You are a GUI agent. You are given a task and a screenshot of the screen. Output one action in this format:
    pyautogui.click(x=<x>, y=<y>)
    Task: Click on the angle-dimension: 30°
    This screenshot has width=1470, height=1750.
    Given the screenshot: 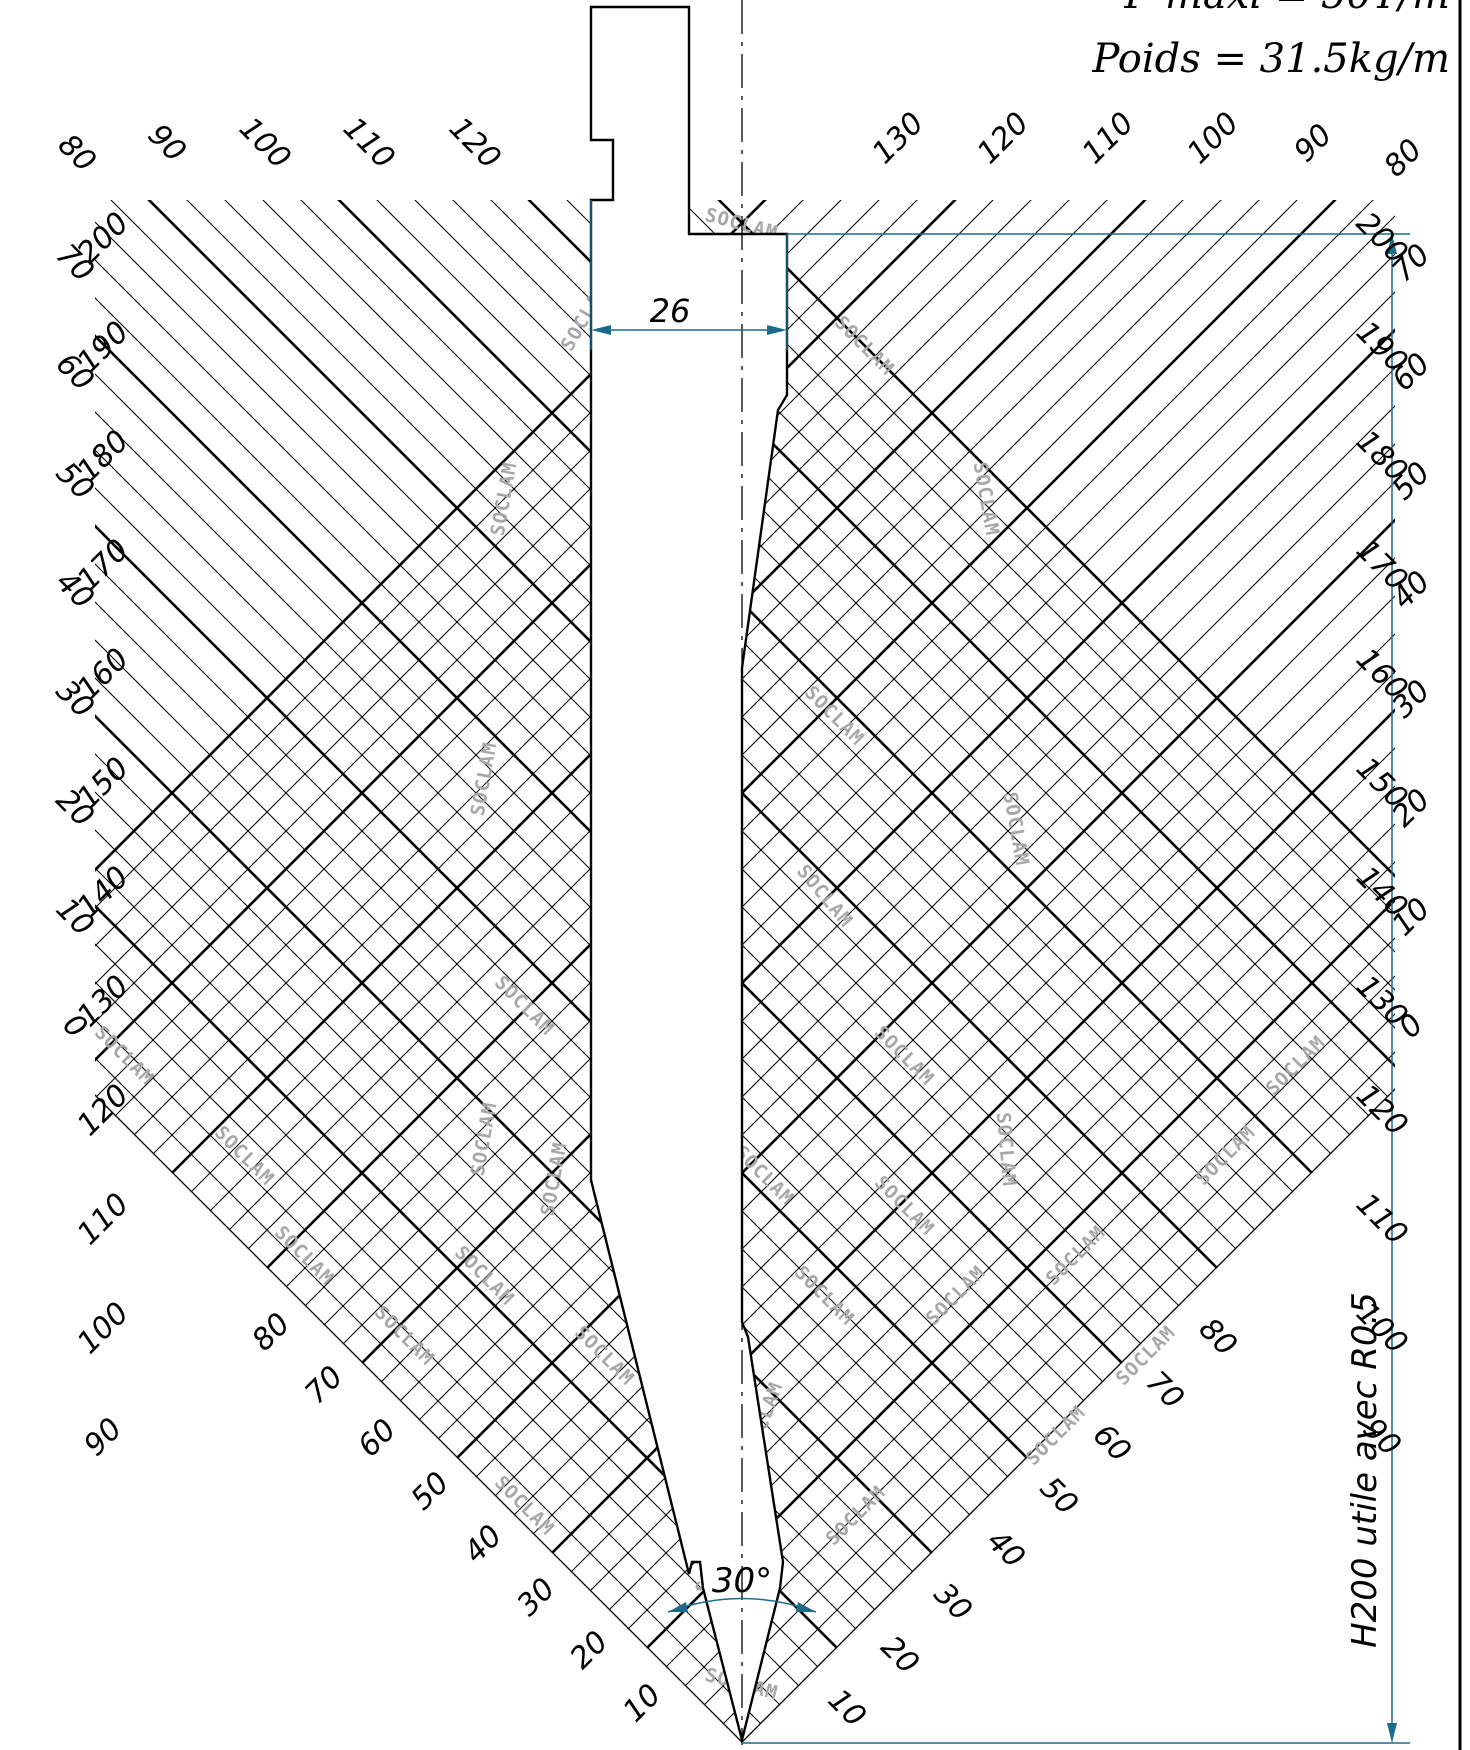 What is the action you would take?
    pyautogui.click(x=742, y=1587)
    